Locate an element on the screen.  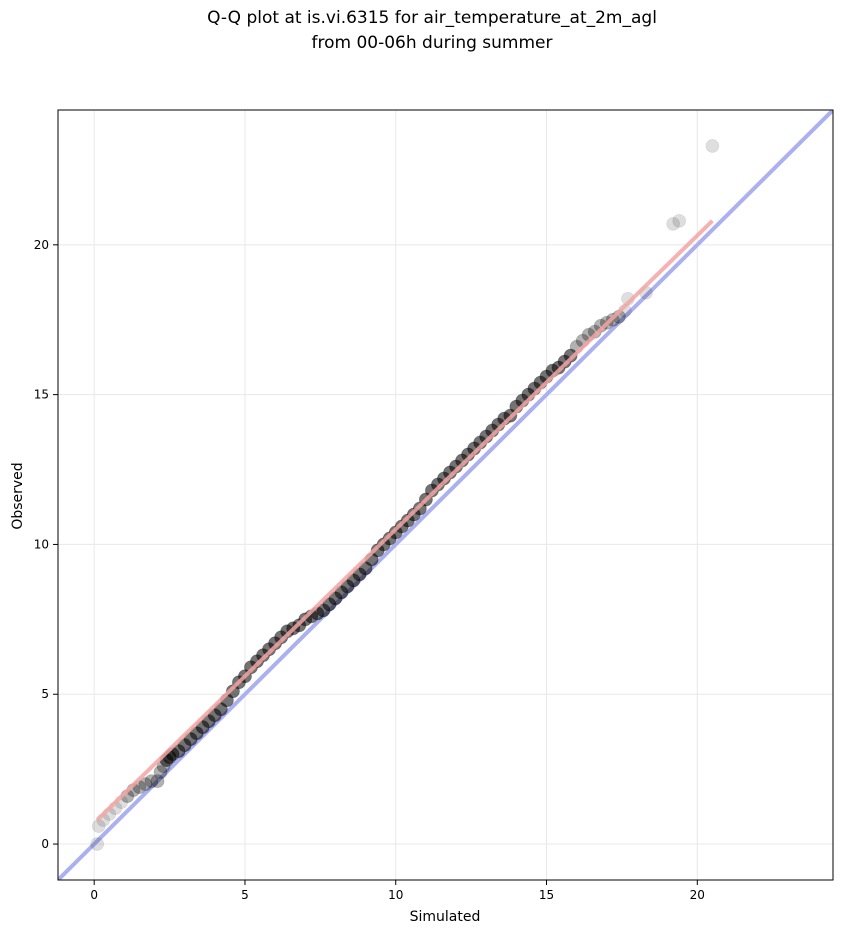
x-tick-label: 0 is located at coordinates (94, 895).